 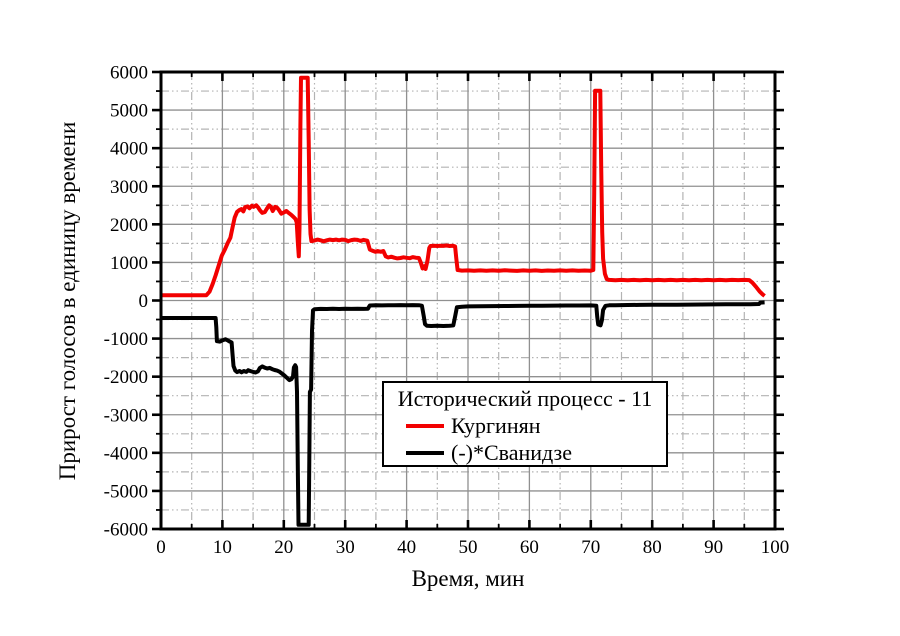 I want to click on y-tick-label: 2000, so click(x=129, y=225).